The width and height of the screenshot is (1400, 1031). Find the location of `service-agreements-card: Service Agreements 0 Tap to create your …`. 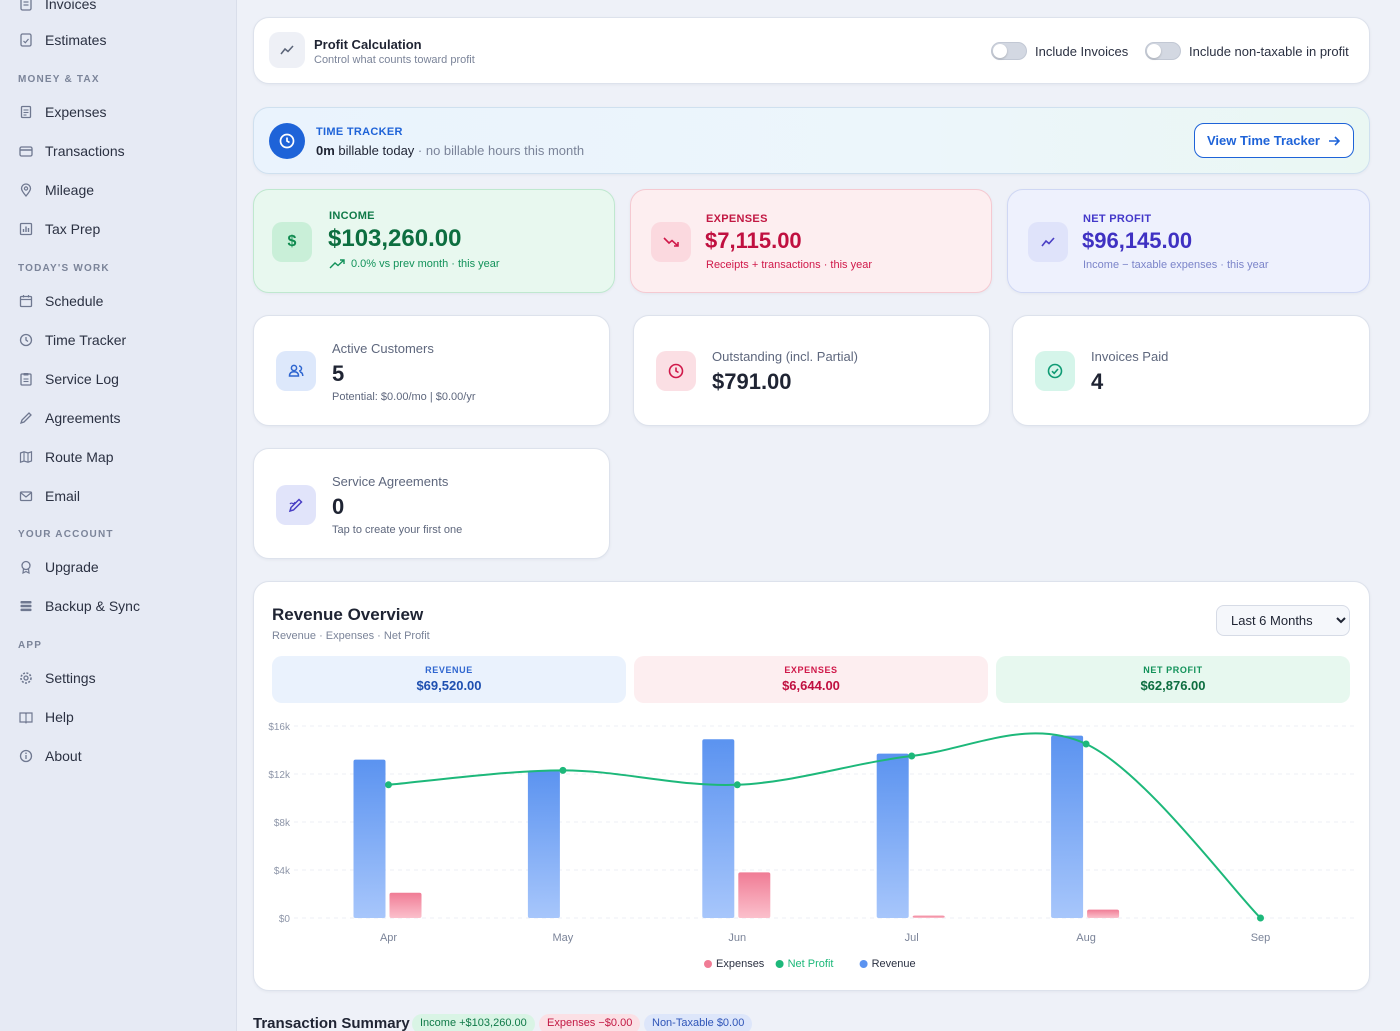

service-agreements-card: Service Agreements 0 Tap to create your … is located at coordinates (431, 503).